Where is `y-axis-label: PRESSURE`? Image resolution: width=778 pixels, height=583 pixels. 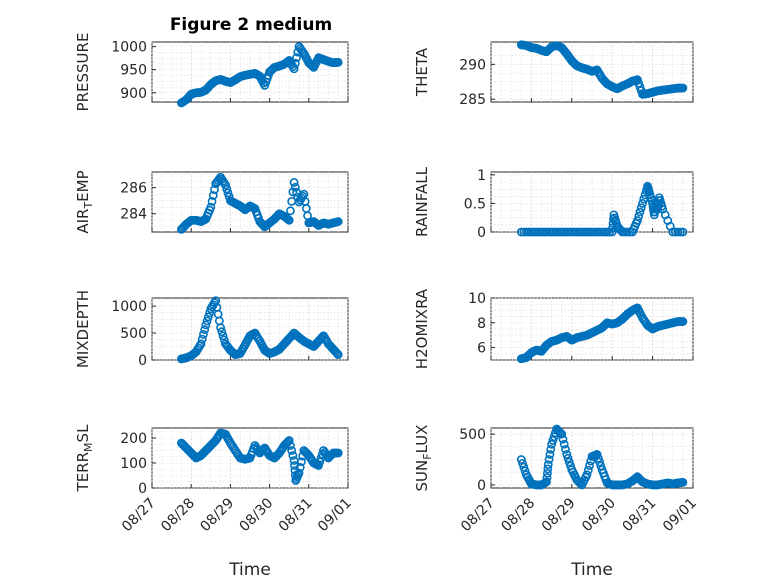
y-axis-label: PRESSURE is located at coordinates (83, 72).